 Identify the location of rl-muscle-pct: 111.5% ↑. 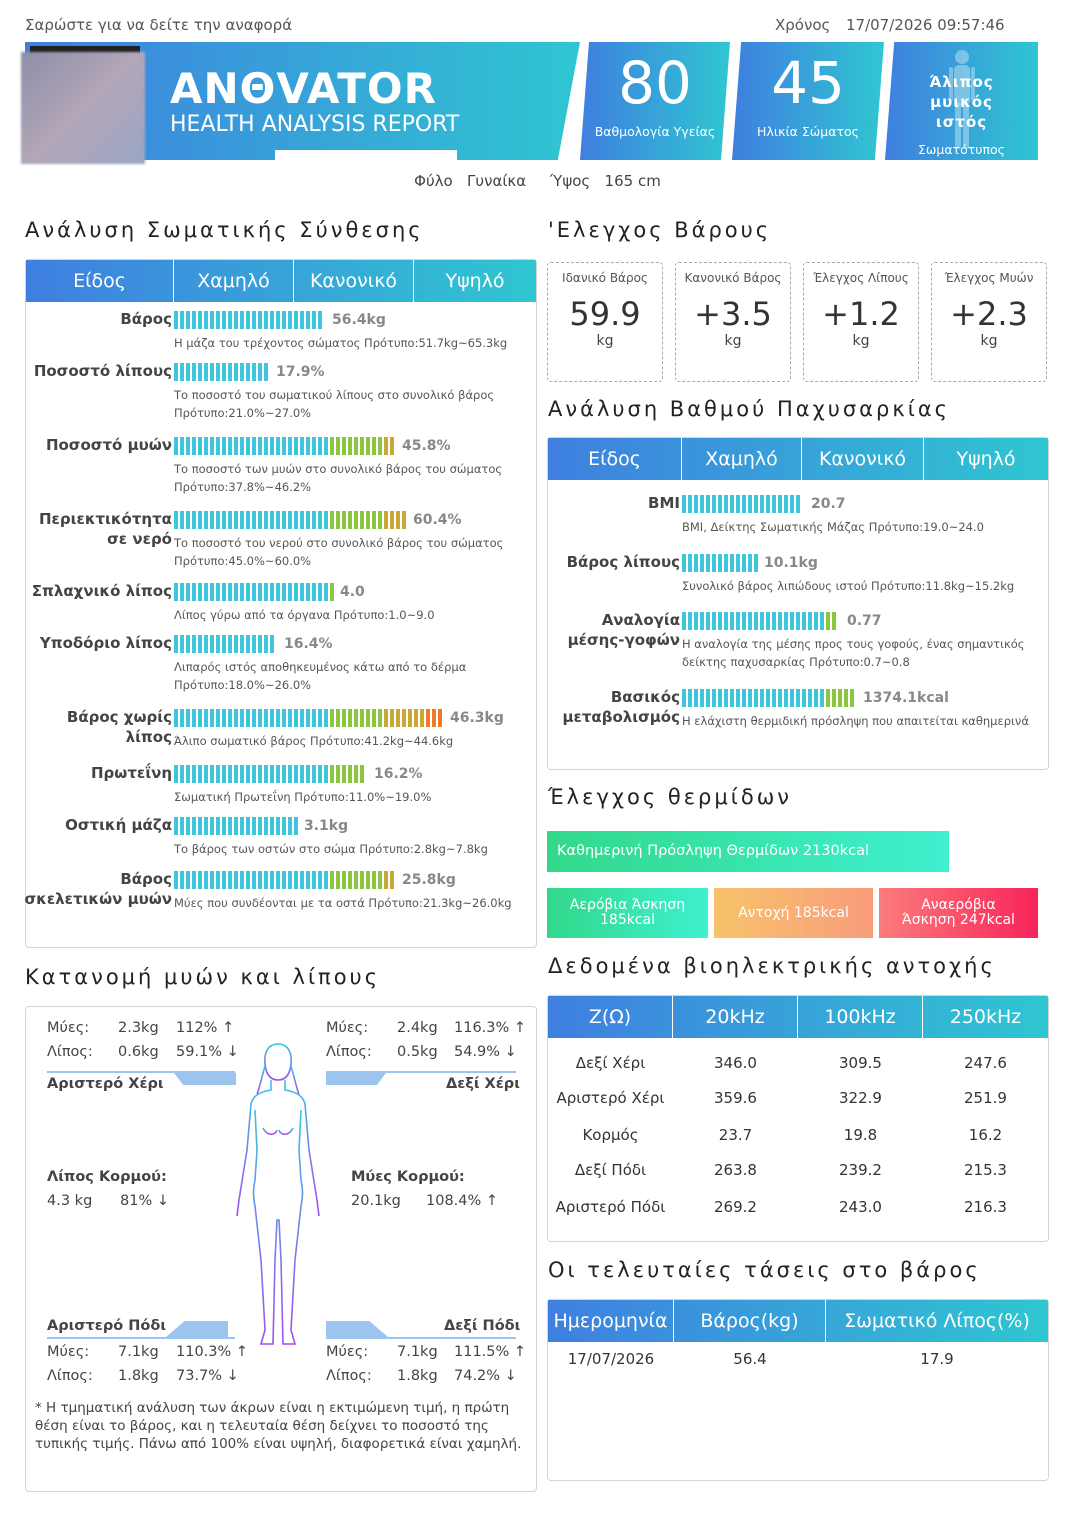
(490, 1352).